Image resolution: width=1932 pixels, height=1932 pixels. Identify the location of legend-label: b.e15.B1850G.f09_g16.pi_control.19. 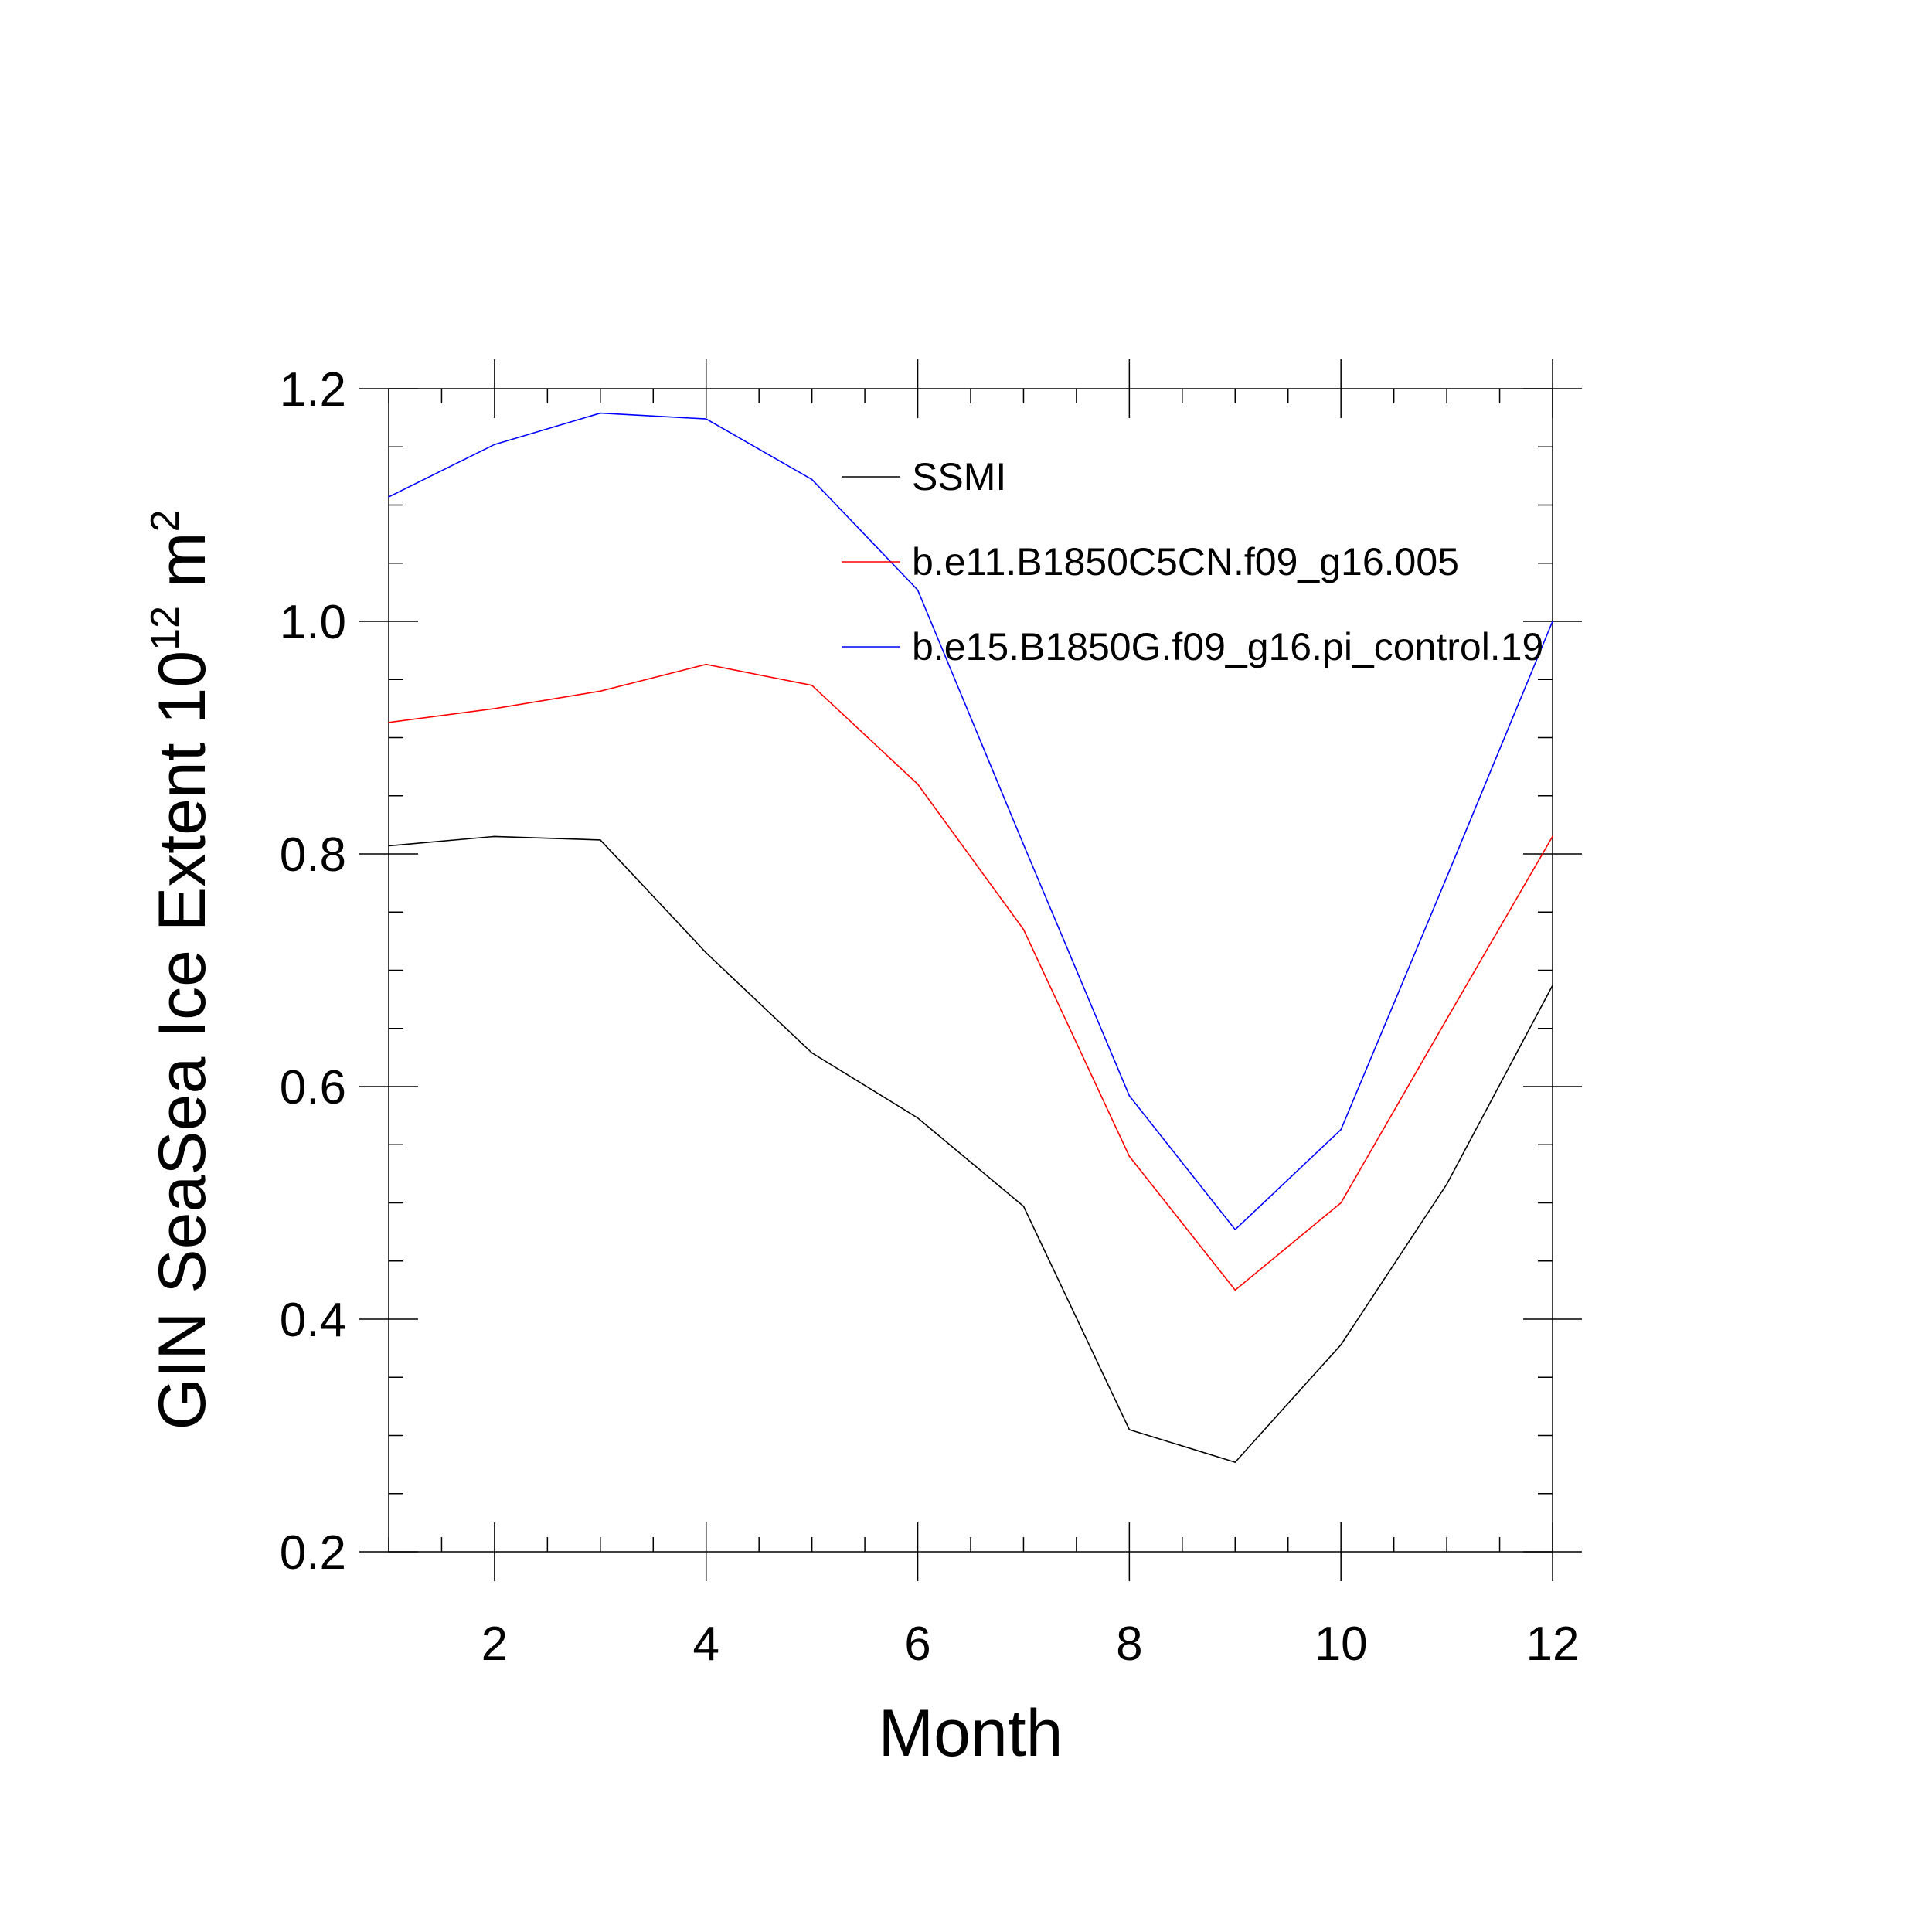
(1227, 646).